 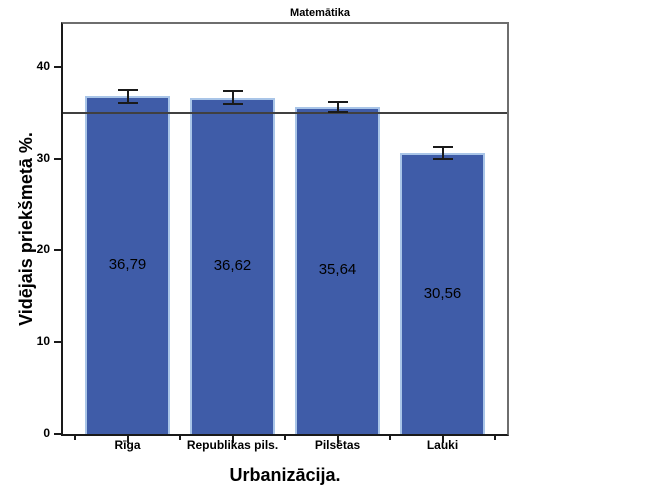 What do you see at coordinates (285, 112) in the screenshot?
I see `reference-line` at bounding box center [285, 112].